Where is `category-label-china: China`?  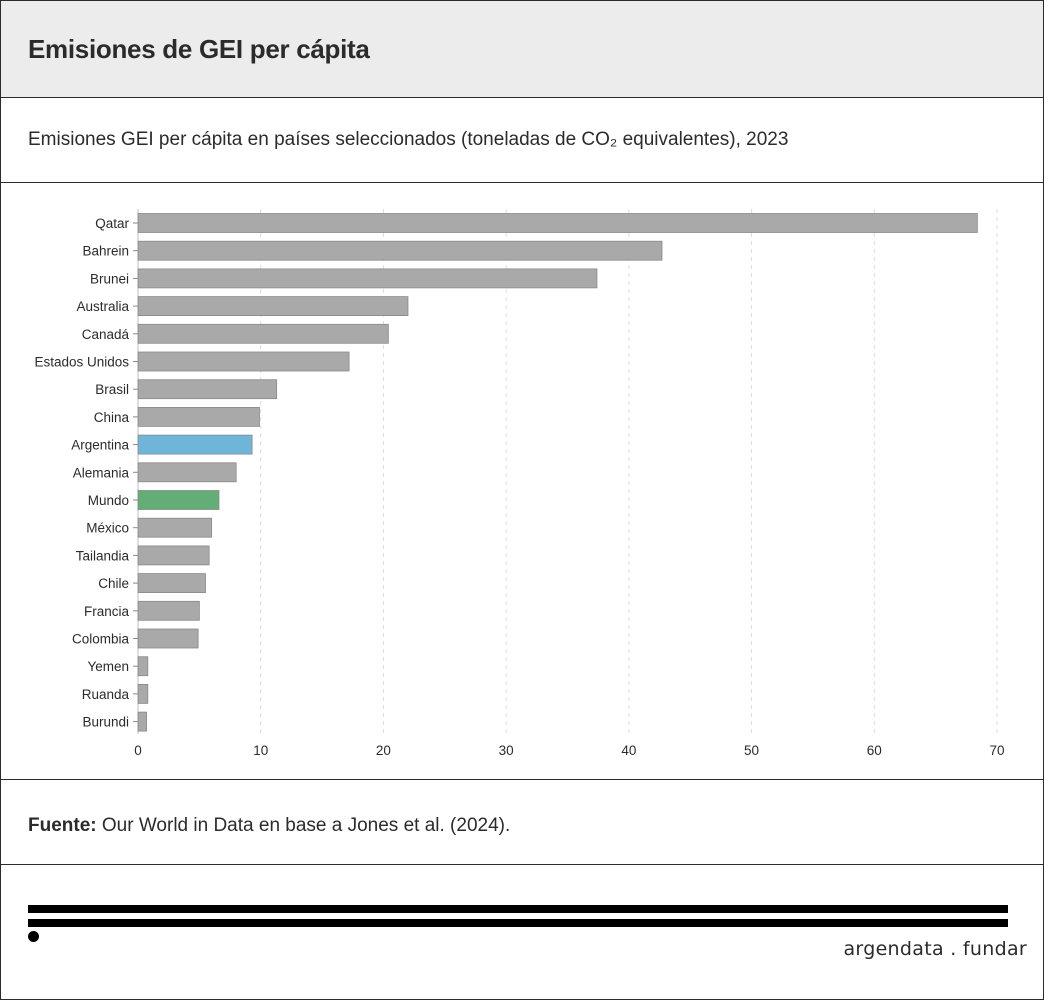
category-label-china: China is located at coordinates (112, 417).